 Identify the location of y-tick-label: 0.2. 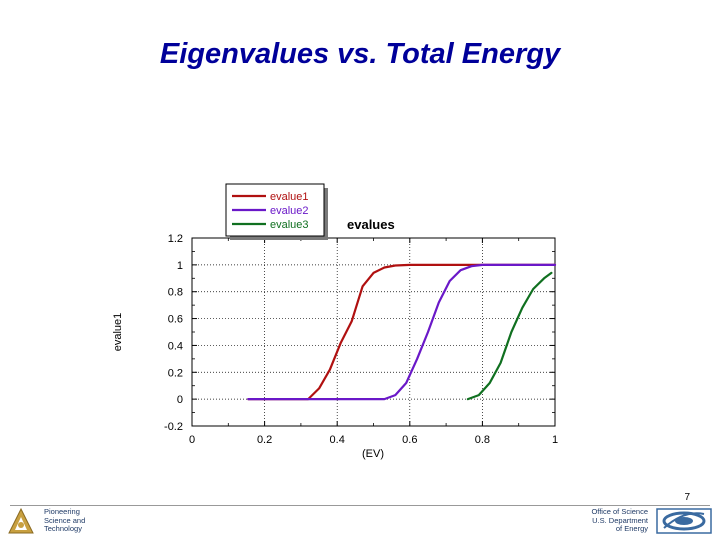
(175, 373).